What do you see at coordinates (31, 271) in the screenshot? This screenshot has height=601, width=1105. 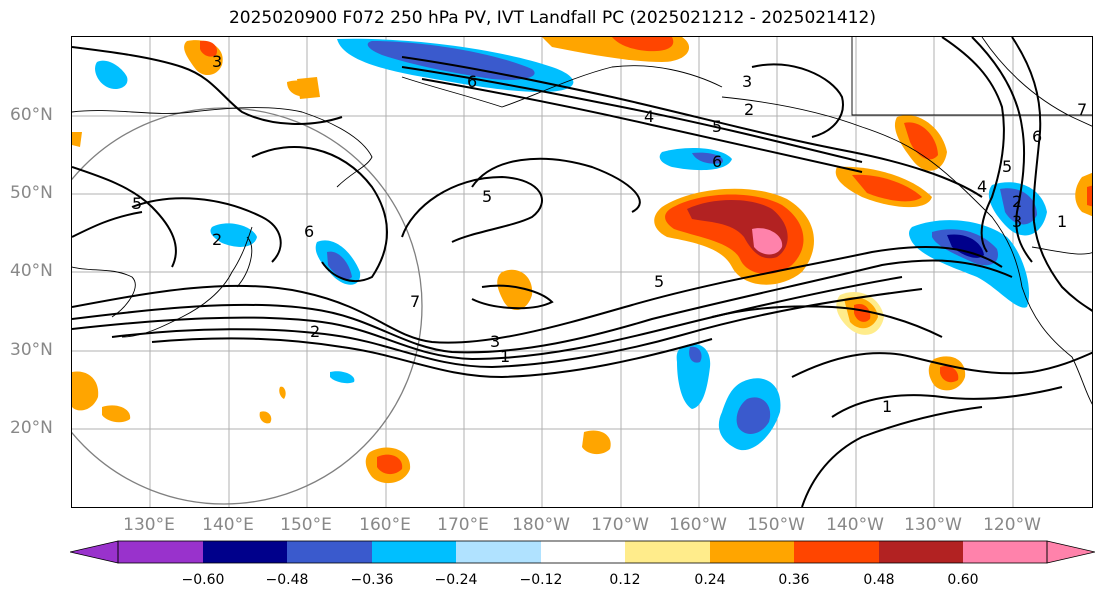 I see `lat-label-40n: 40°N` at bounding box center [31, 271].